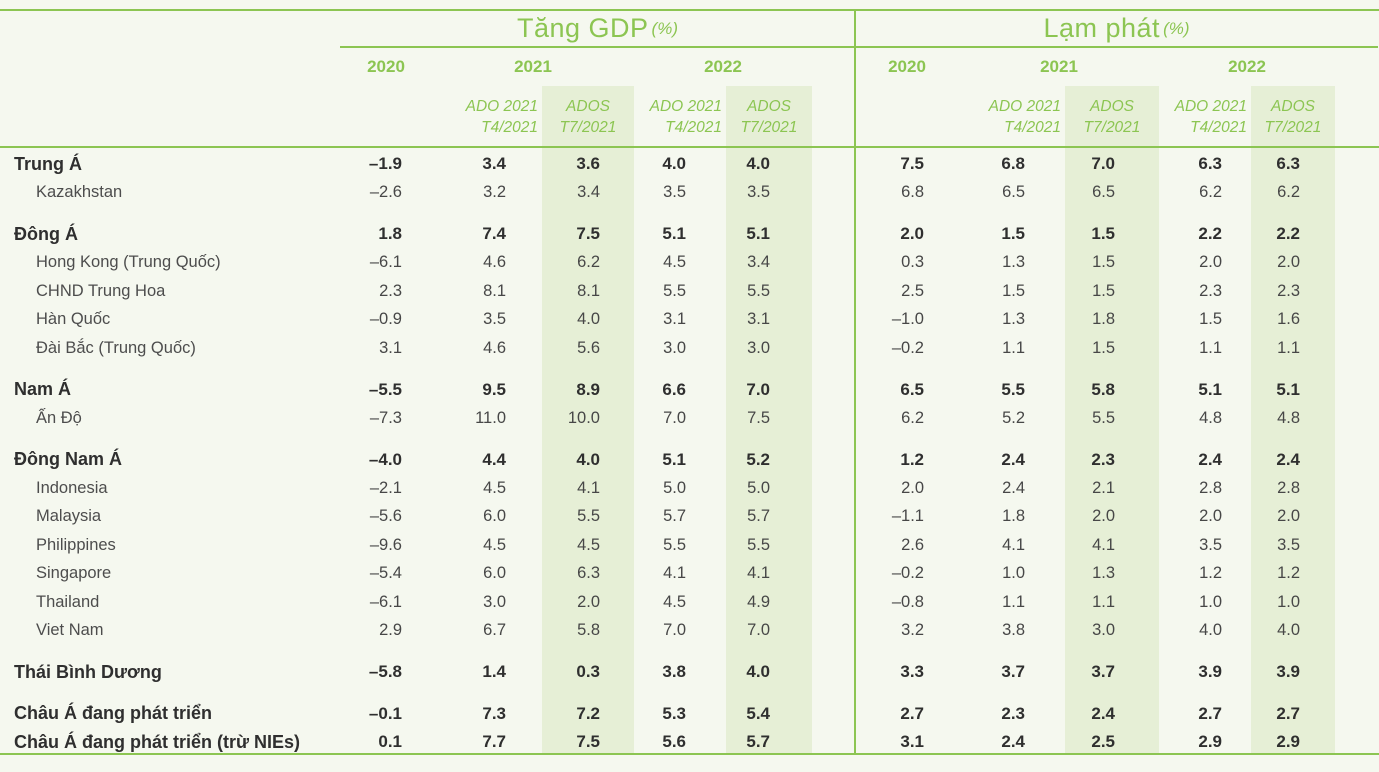 This screenshot has height=772, width=1379. Describe the element at coordinates (907, 347) in the screenshot. I see `value-inflation-2020: –0.2` at that location.